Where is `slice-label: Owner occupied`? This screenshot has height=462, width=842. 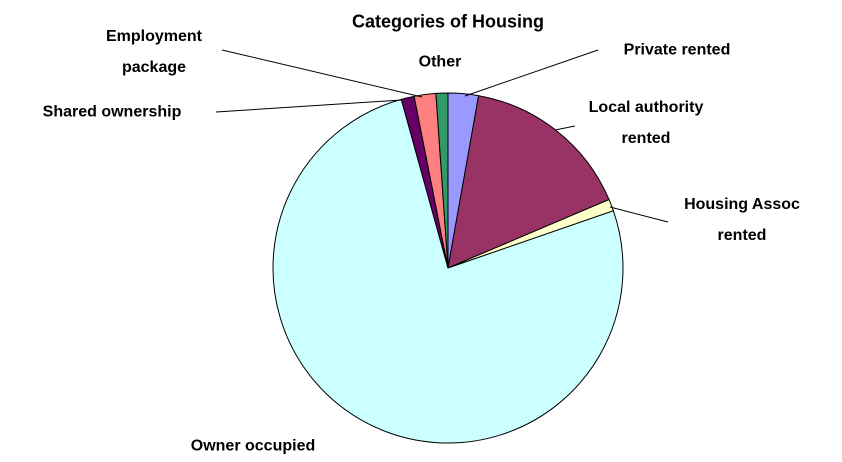
slice-label: Owner occupied is located at coordinates (253, 446).